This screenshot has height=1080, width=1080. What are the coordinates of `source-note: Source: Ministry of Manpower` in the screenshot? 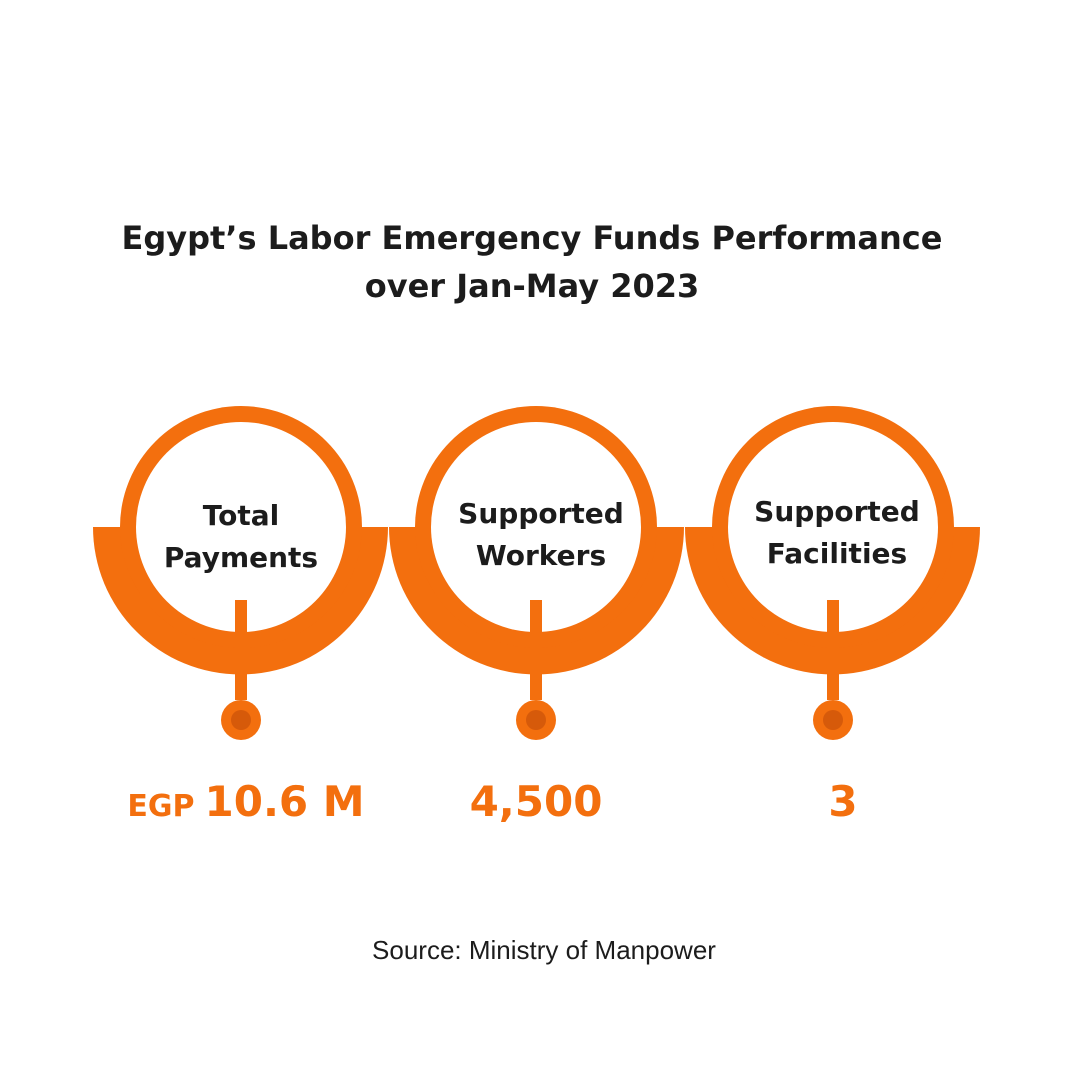 It's located at (544, 950).